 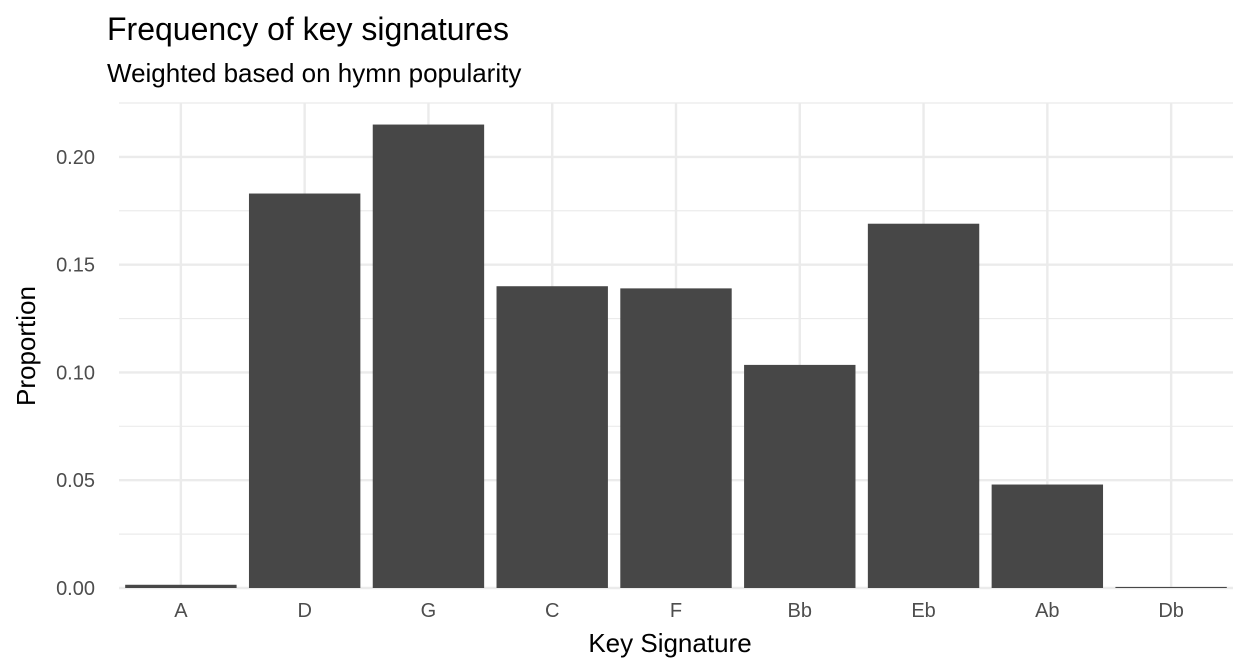 I want to click on bar-d, so click(x=304, y=391).